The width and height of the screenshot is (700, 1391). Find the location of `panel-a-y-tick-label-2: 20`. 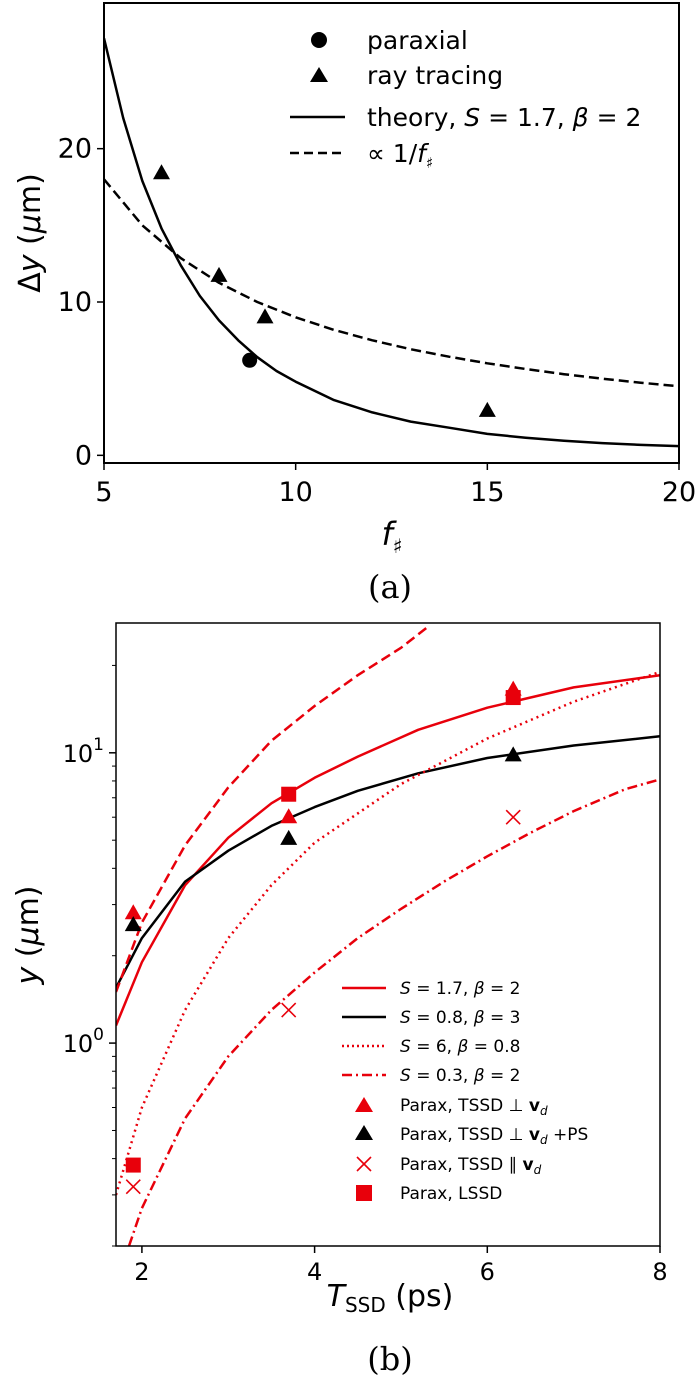

panel-a-y-tick-label-2: 20 is located at coordinates (75, 149).